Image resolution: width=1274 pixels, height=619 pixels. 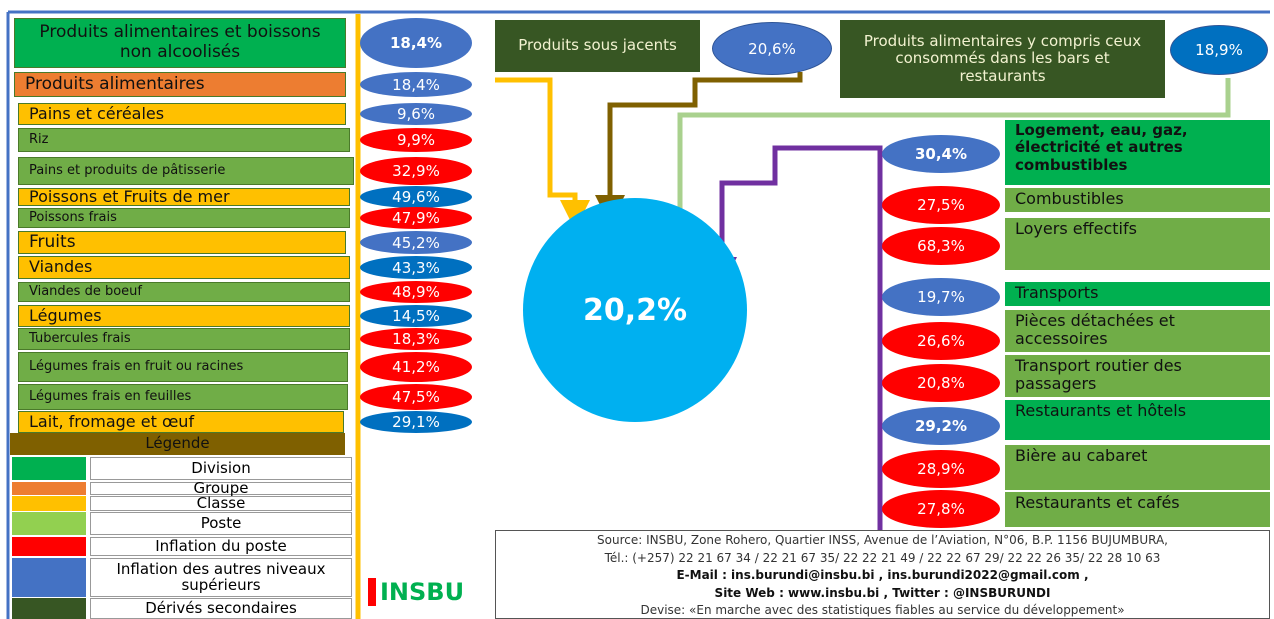 I want to click on right-label: Pièces détachées et accessoires, so click(x=1137, y=331).